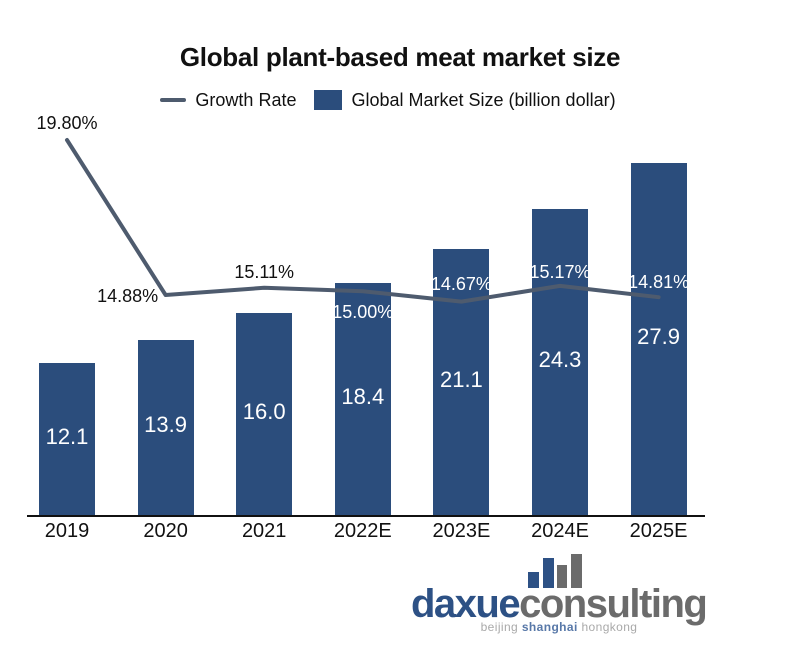 This screenshot has height=665, width=800. Describe the element at coordinates (560, 531) in the screenshot. I see `x-axis-label-2024E: 2024E` at that location.